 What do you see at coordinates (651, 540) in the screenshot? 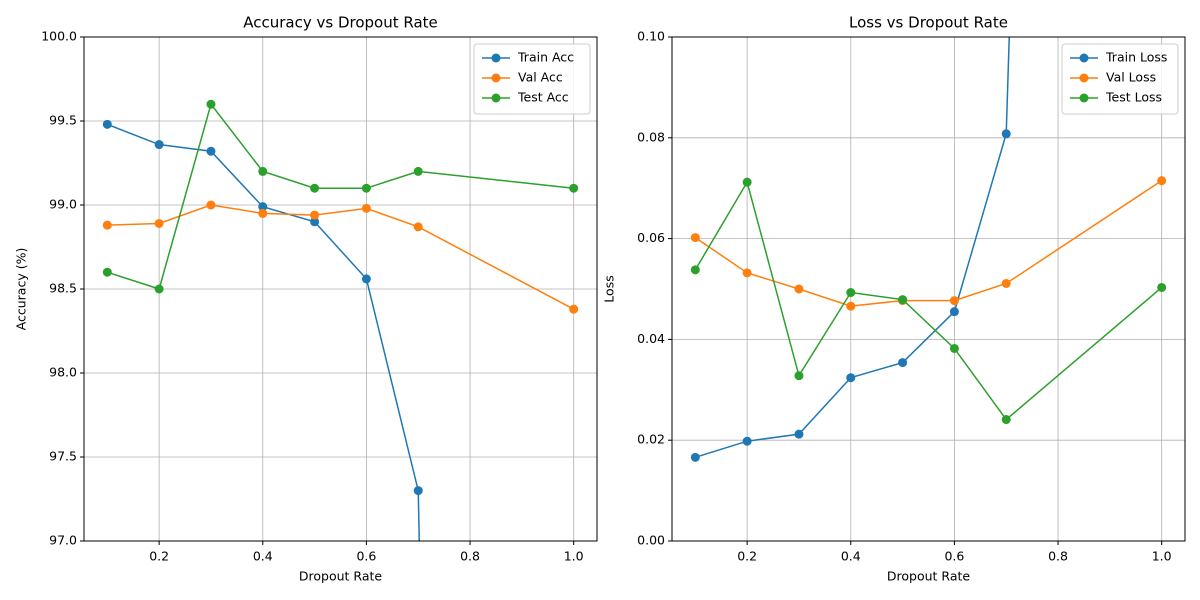
I see `y-tick-label: 0.00` at bounding box center [651, 540].